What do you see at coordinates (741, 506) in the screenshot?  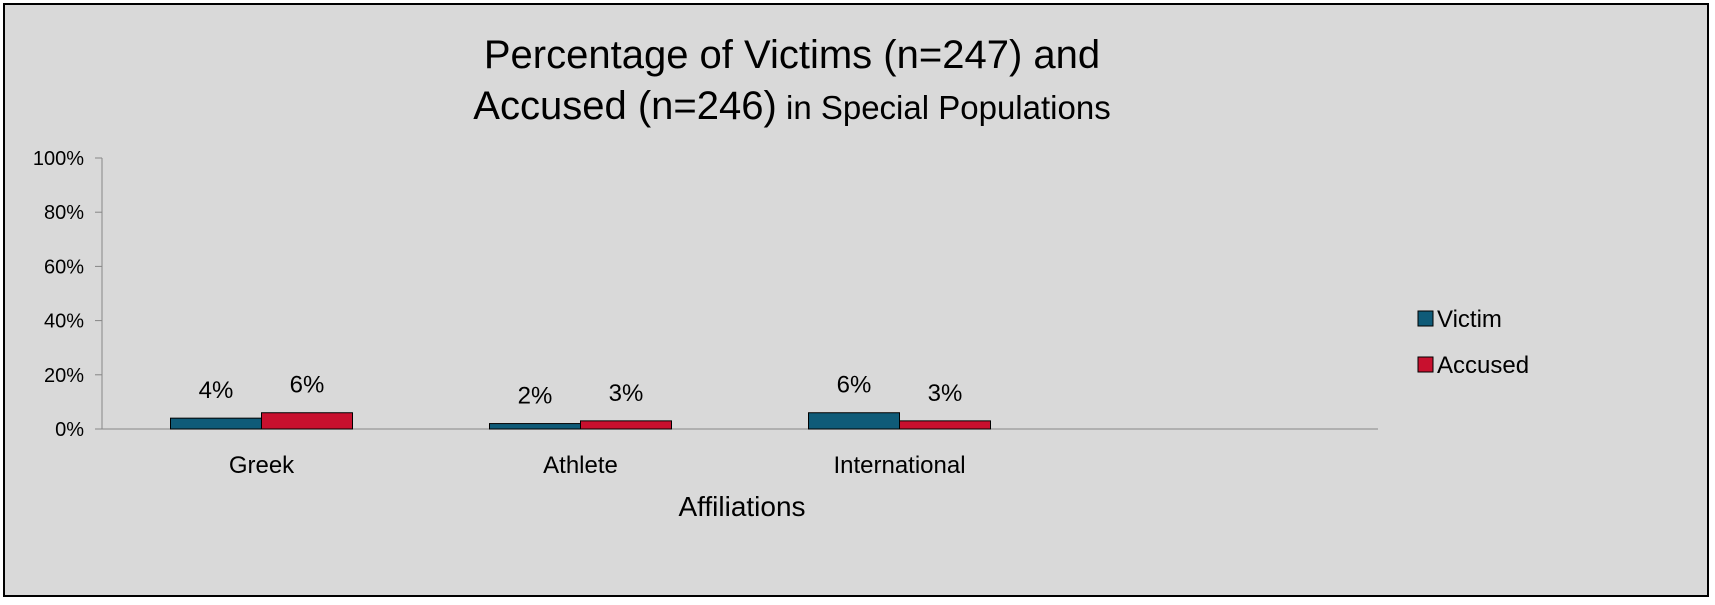 I see `x-axis-title: Affiliations` at bounding box center [741, 506].